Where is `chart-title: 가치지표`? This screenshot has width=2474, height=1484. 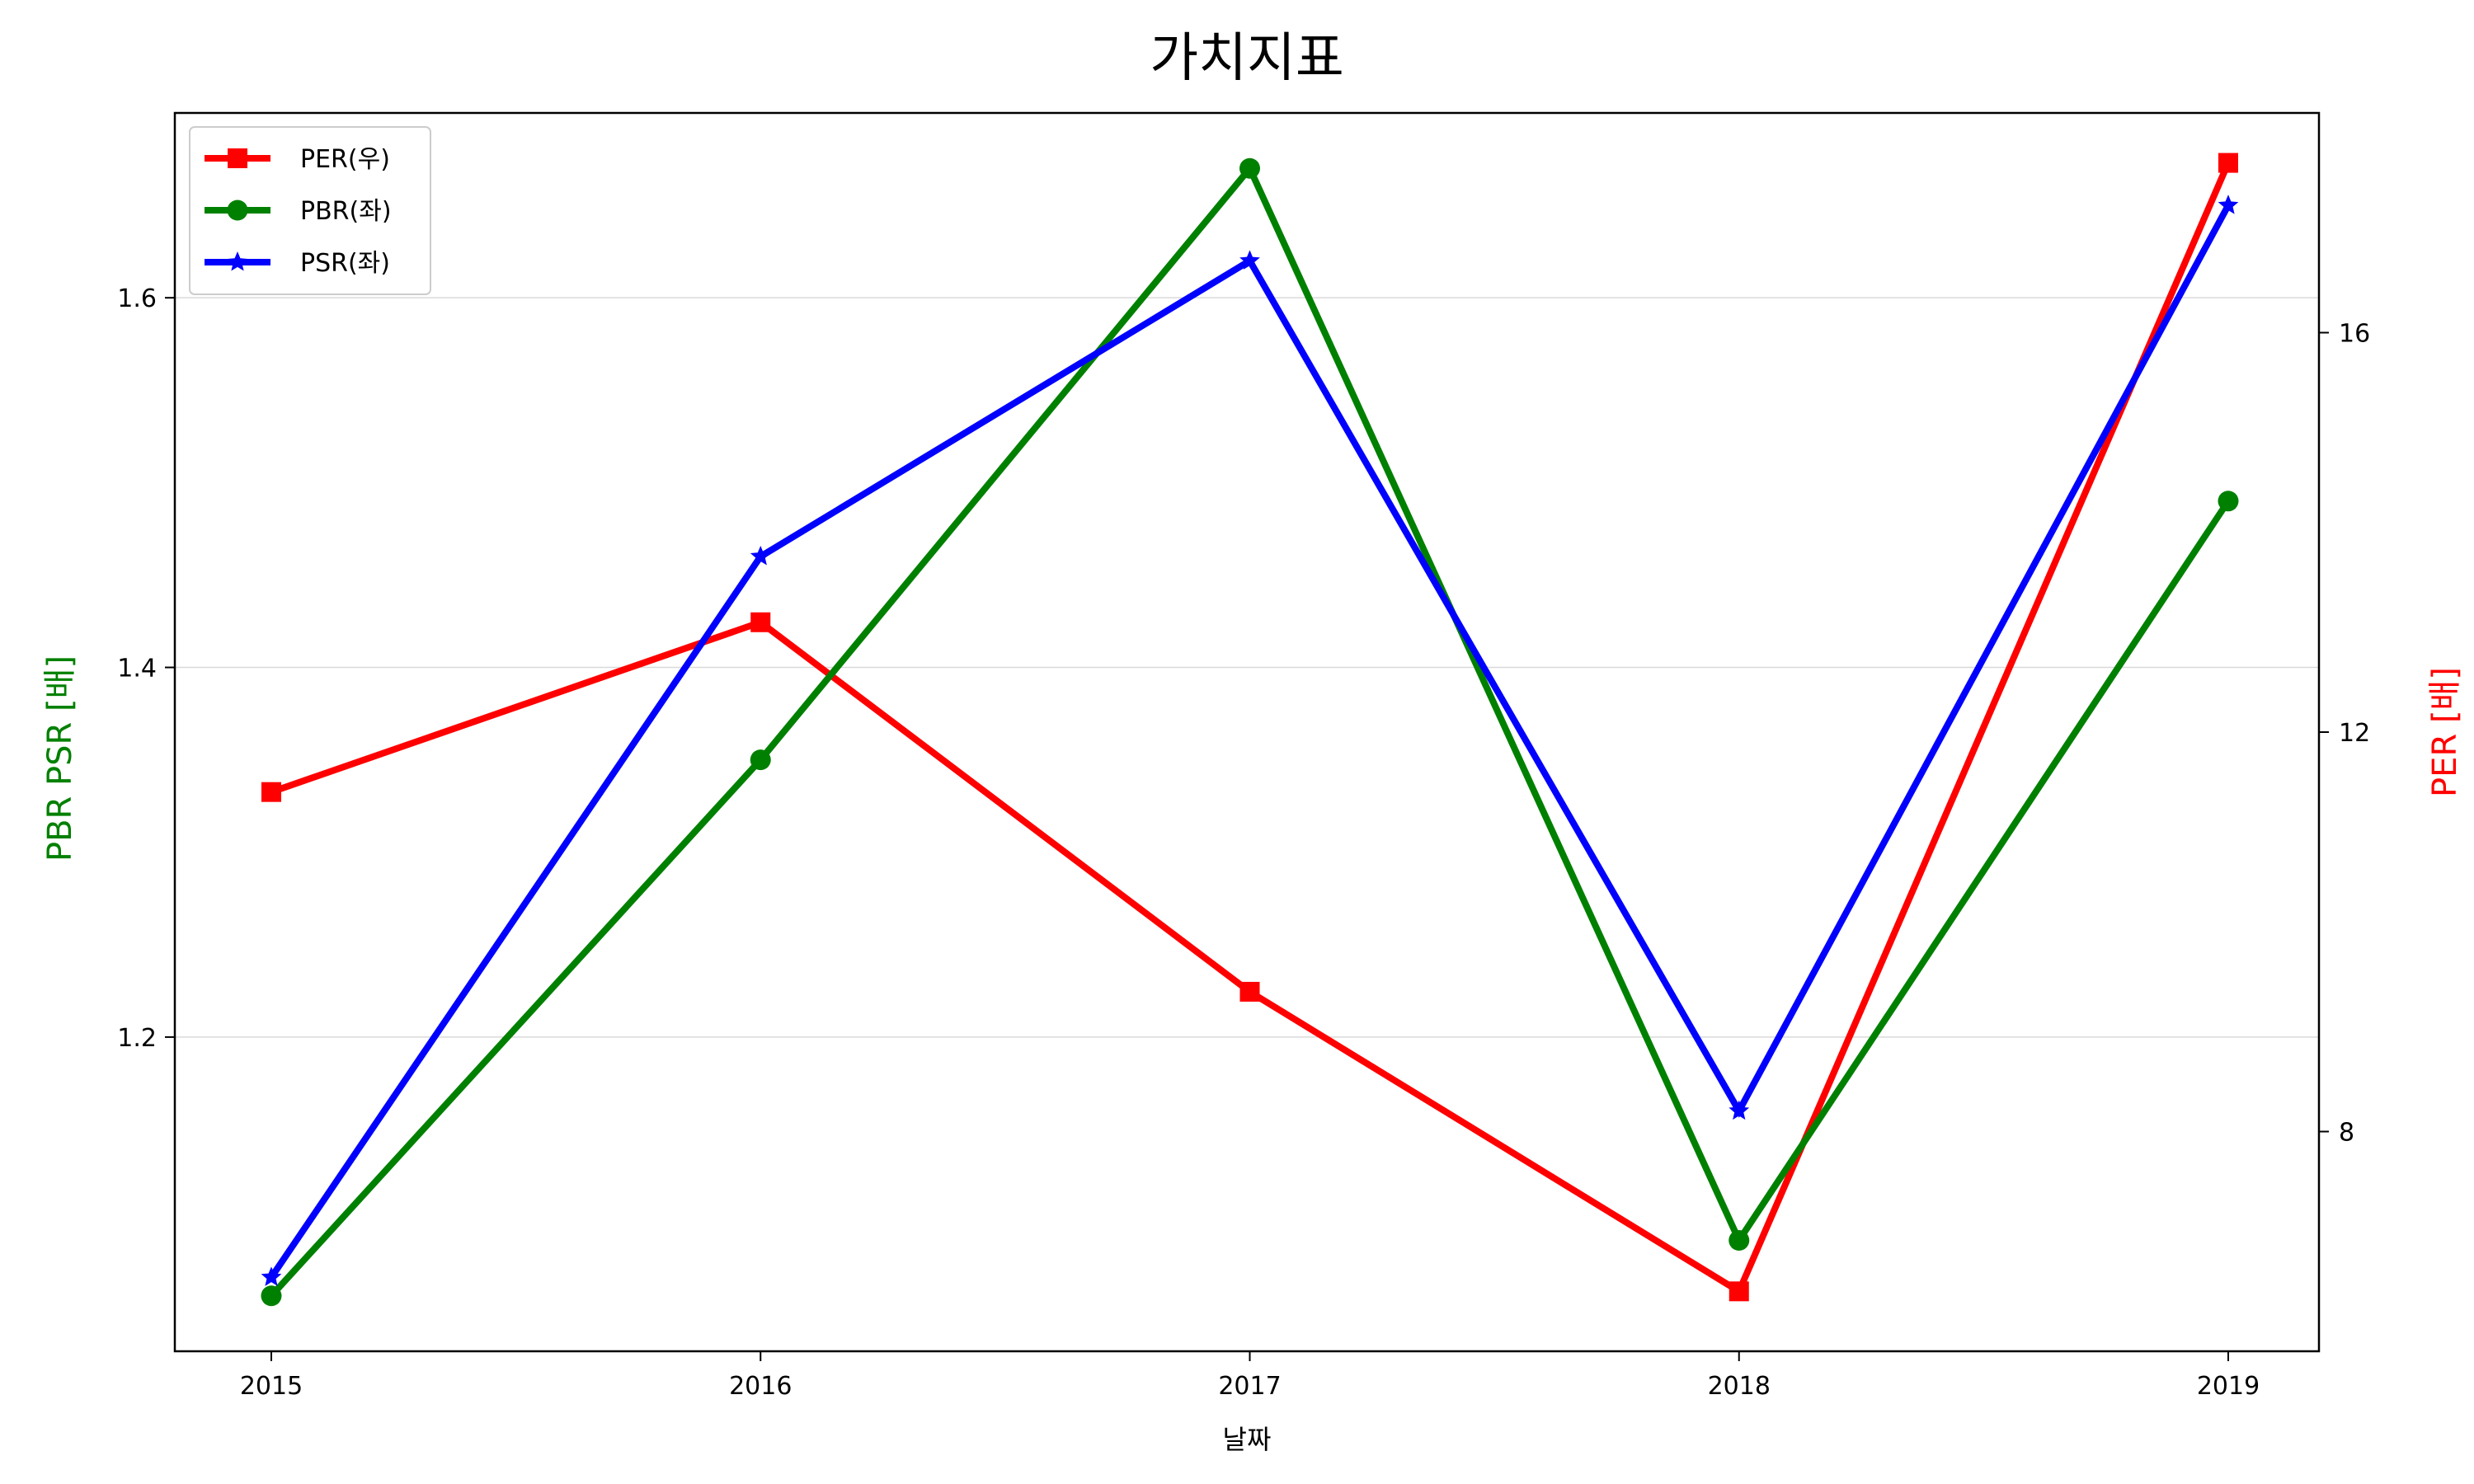
chart-title: 가치지표 is located at coordinates (1247, 58).